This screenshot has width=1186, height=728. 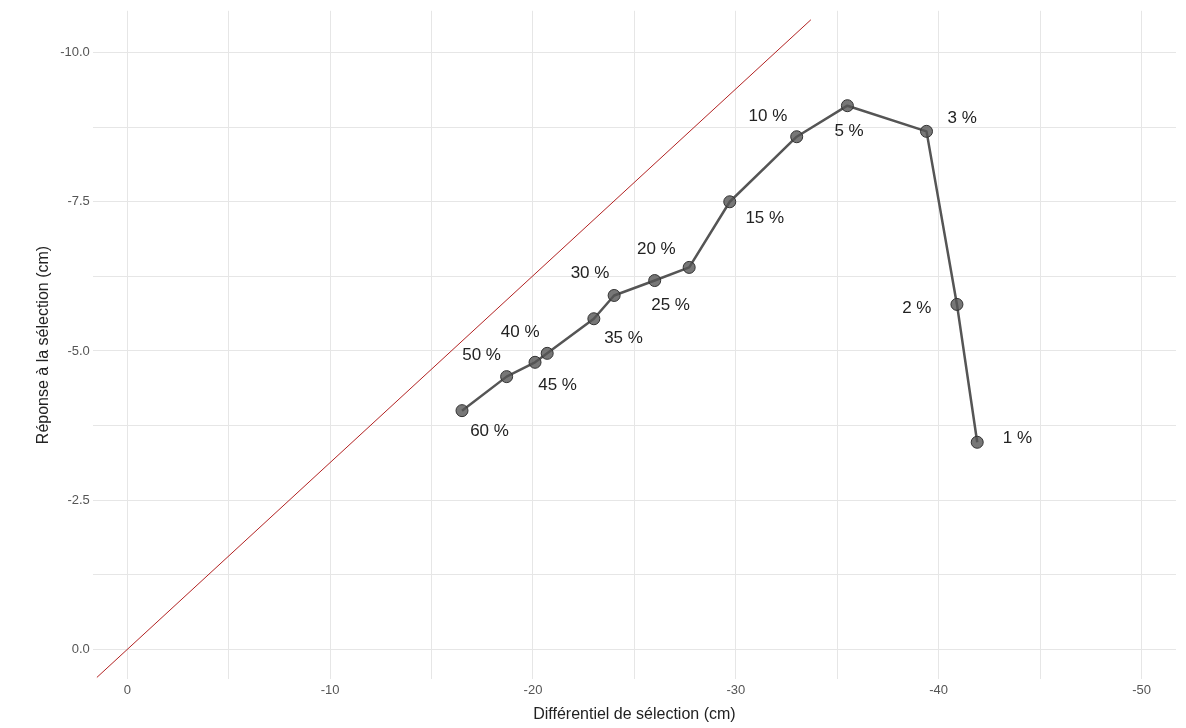 I want to click on annotation: 60 %, so click(x=489, y=431).